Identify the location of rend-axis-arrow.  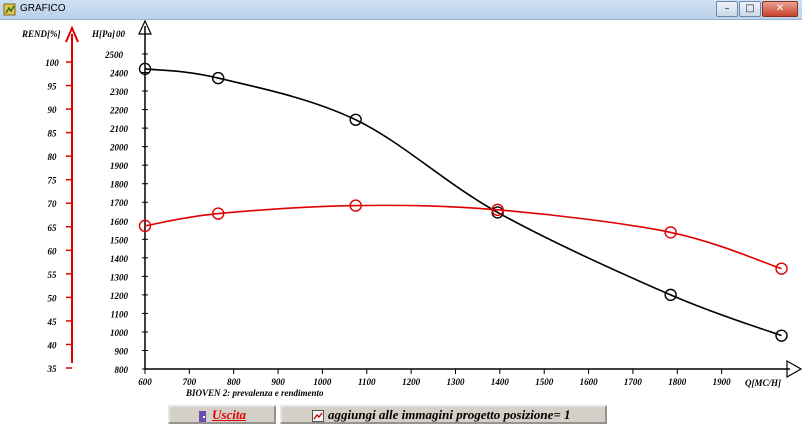
(72, 34).